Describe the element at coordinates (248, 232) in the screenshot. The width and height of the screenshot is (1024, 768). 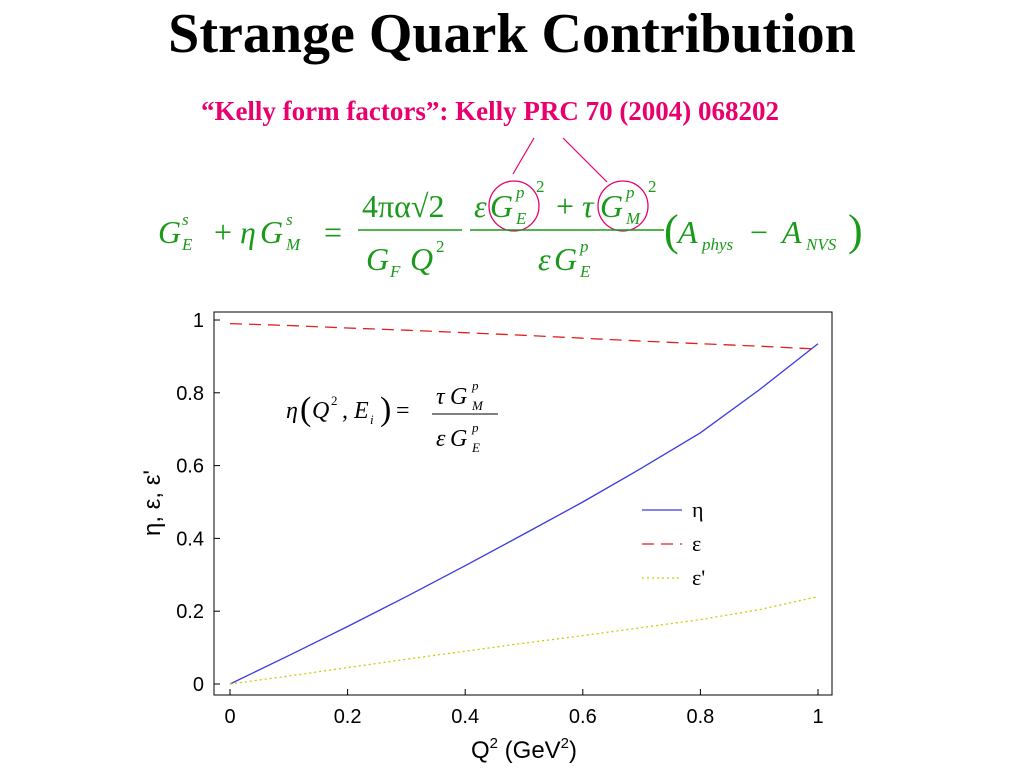
I see `lhs-eta: η` at that location.